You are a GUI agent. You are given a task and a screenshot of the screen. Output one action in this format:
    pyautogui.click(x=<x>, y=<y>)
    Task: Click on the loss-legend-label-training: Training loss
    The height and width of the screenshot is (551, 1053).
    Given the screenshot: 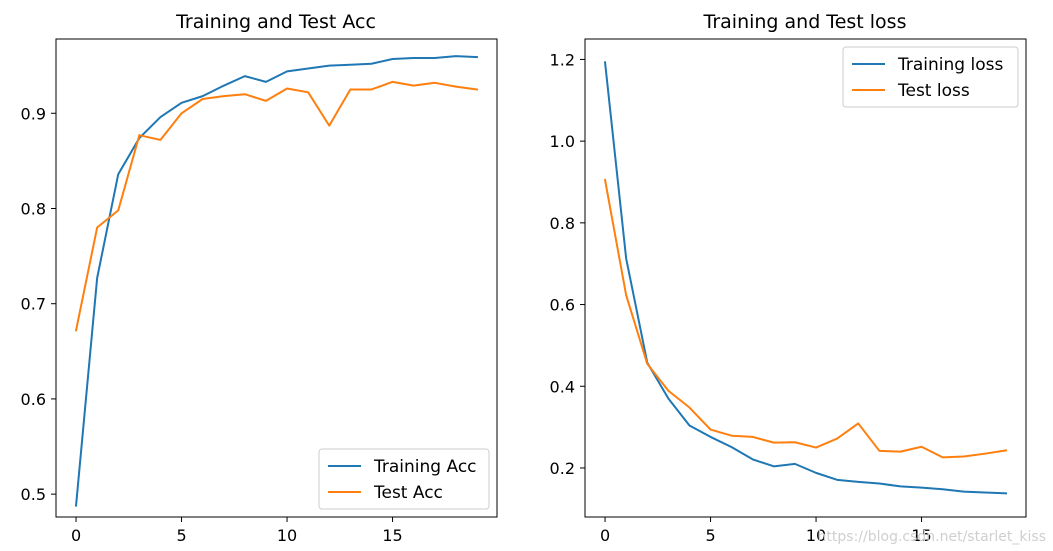 What is the action you would take?
    pyautogui.click(x=950, y=65)
    